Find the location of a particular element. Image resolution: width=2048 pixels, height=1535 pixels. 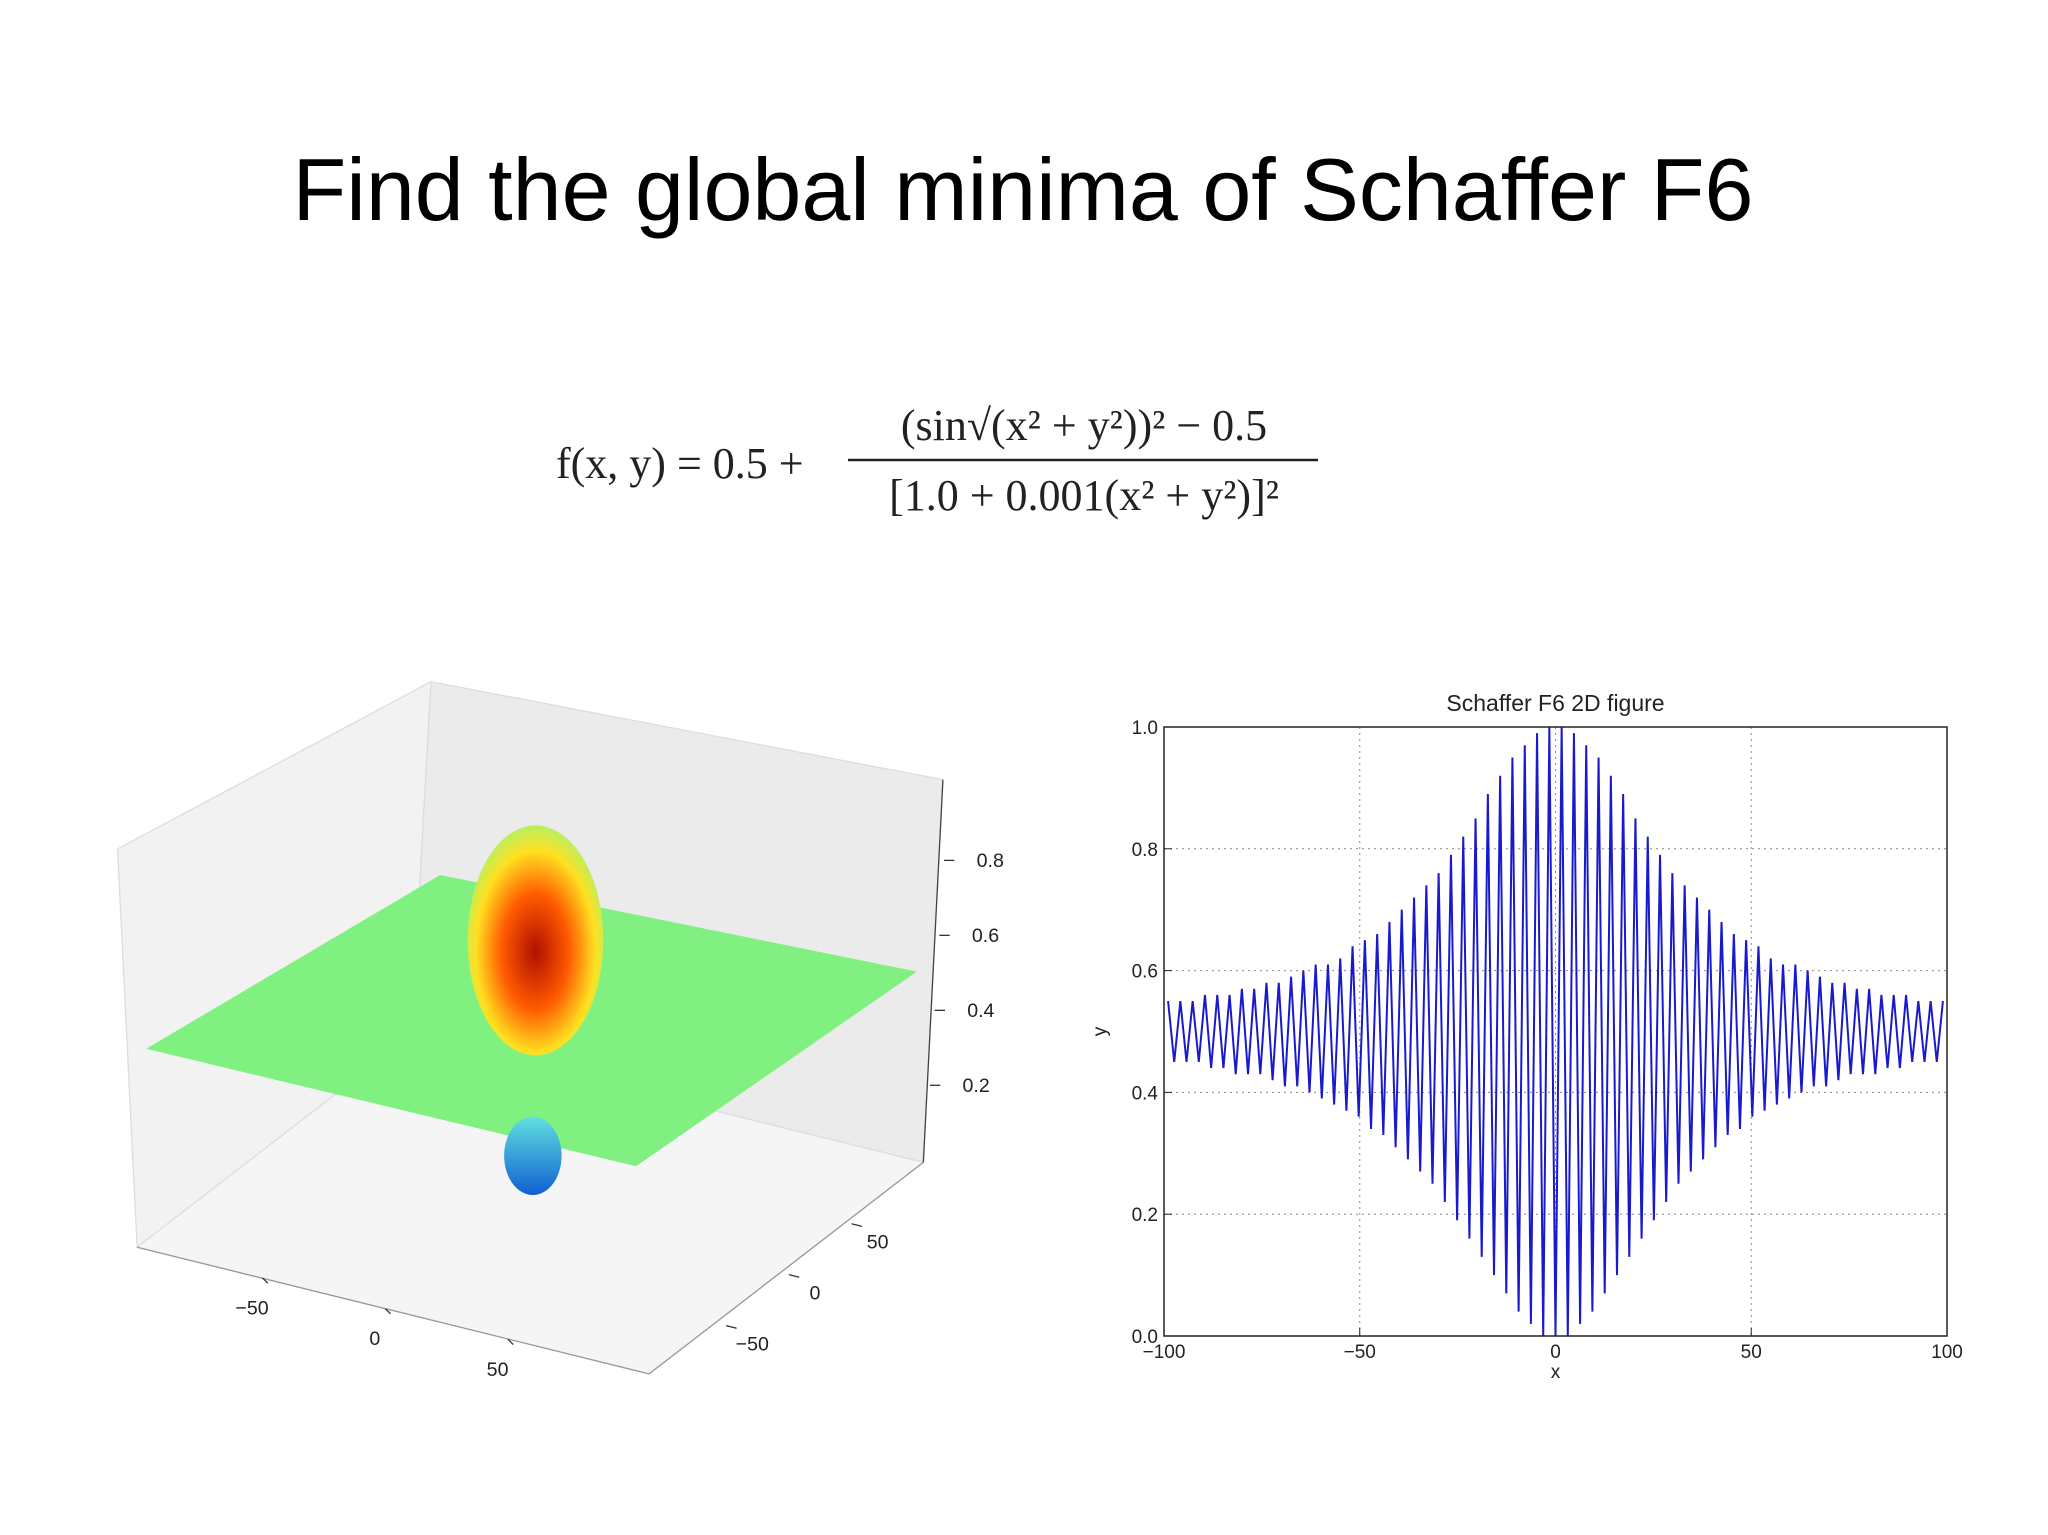

x-axis-line is located at coordinates (393, 1310).